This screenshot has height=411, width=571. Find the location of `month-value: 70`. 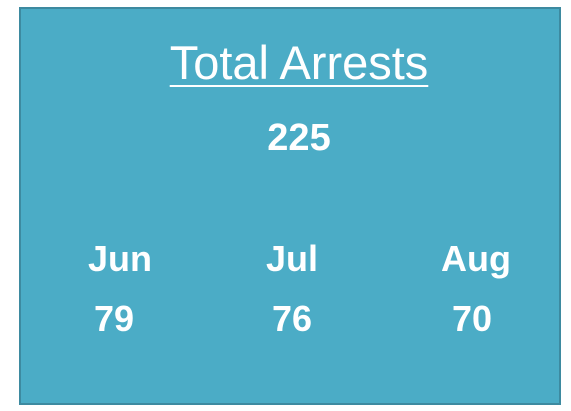

month-value: 70 is located at coordinates (472, 318).